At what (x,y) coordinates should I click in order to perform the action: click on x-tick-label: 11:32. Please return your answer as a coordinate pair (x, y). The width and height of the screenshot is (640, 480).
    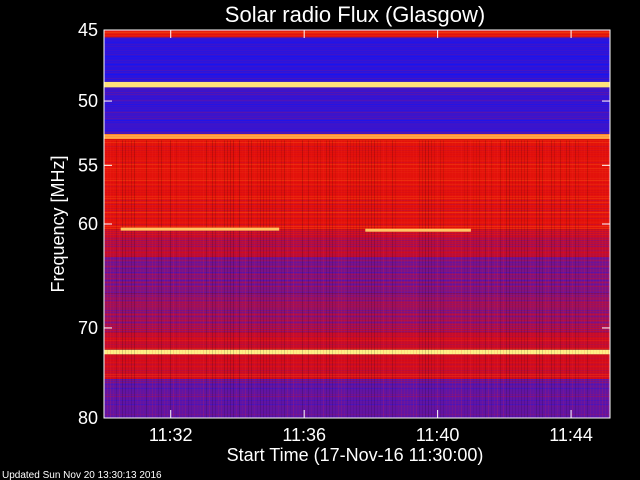
    Looking at the image, I should click on (171, 435).